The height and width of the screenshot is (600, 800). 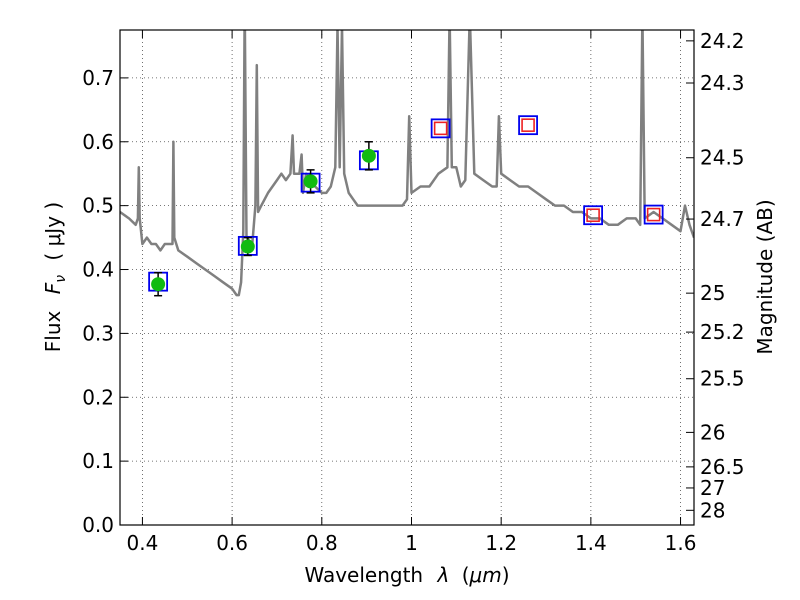 What do you see at coordinates (712, 510) in the screenshot?
I see `y2-tick-label: 28` at bounding box center [712, 510].